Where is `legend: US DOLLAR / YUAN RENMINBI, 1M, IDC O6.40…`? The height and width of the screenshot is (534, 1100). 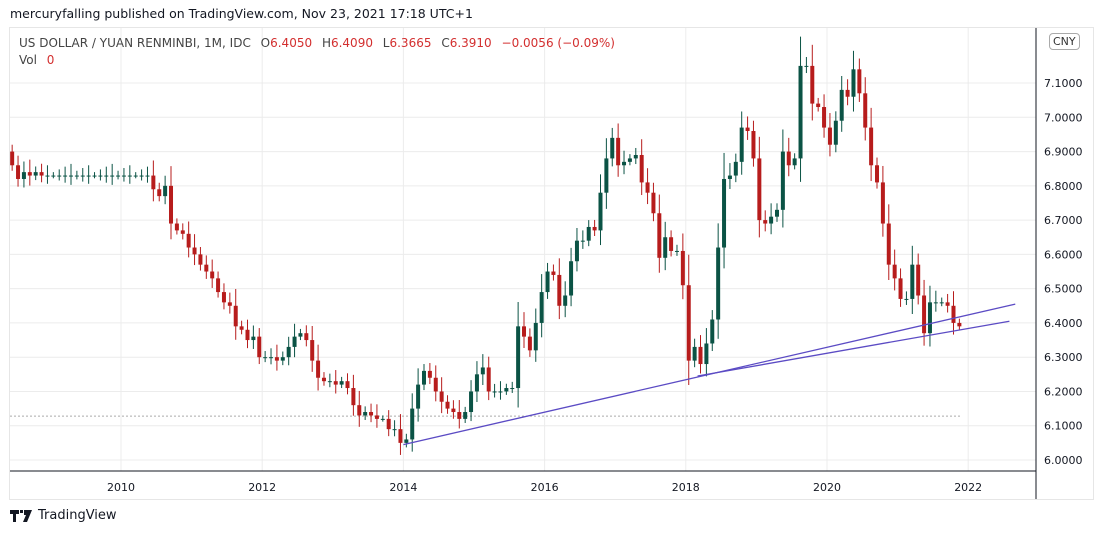
legend: US DOLLAR / YUAN RENMINBI, 1M, IDC O6.40… is located at coordinates (317, 52).